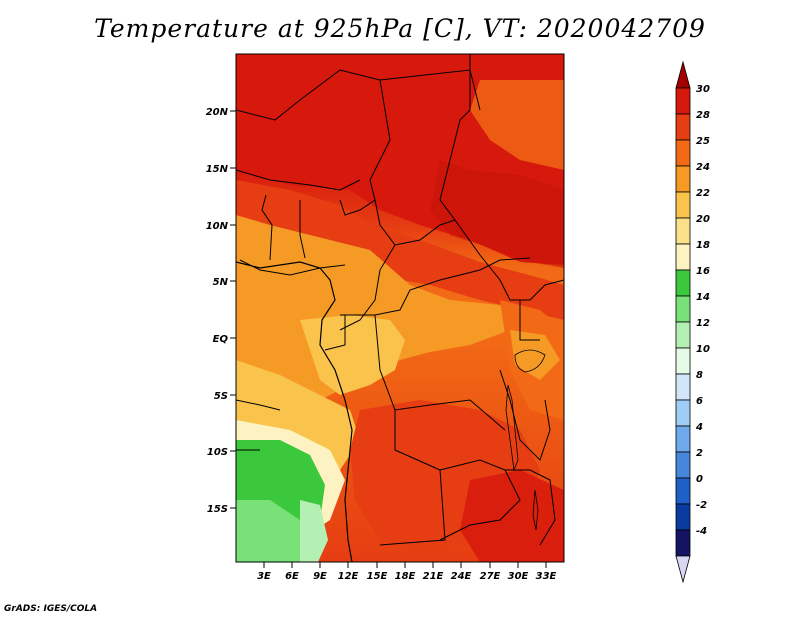 The image size is (800, 618). I want to click on lon-axis: 3E 6E 9E 12E 15E 18E 21E 24E 27E 30E 33E, so click(407, 572).